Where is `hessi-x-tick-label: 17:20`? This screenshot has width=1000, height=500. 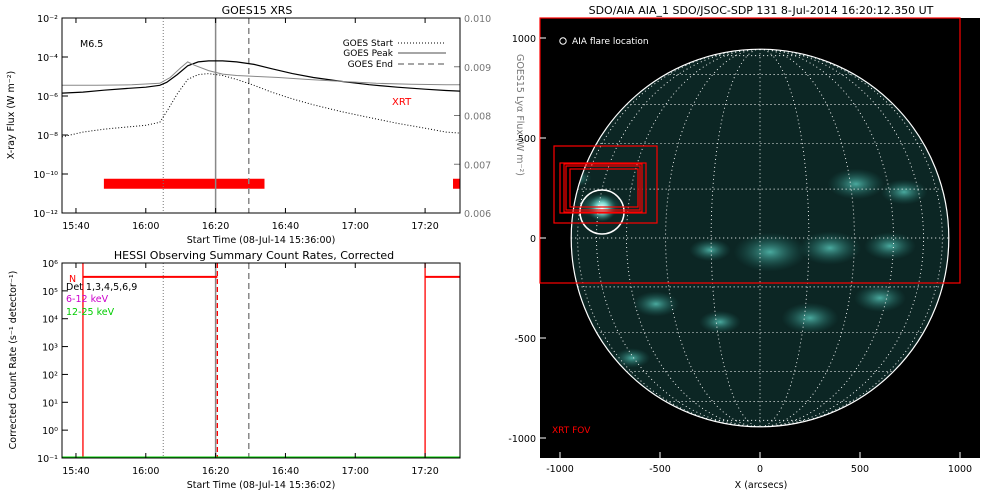
hessi-x-tick-label: 17:20 is located at coordinates (424, 471).